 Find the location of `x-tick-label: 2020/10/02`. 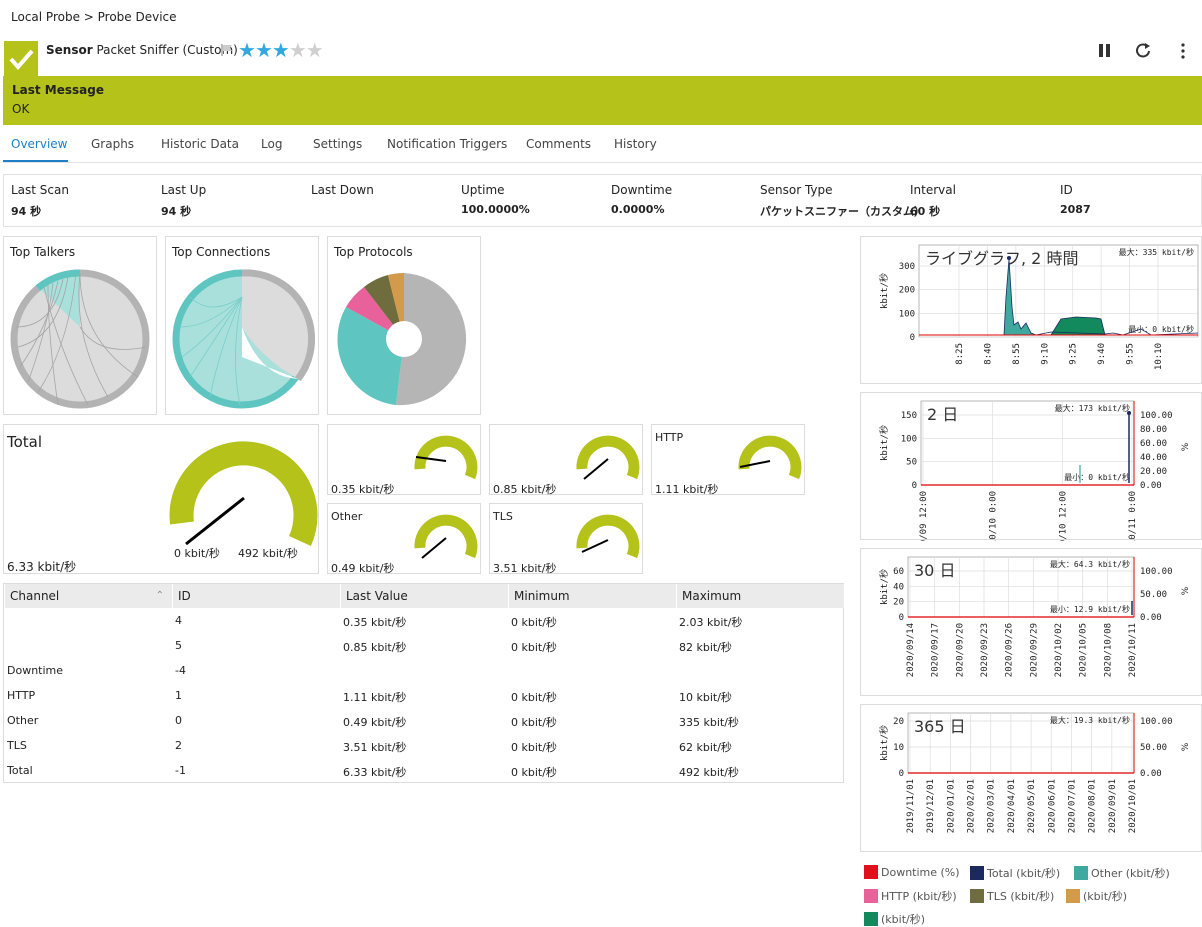

x-tick-label: 2020/10/02 is located at coordinates (1059, 650).